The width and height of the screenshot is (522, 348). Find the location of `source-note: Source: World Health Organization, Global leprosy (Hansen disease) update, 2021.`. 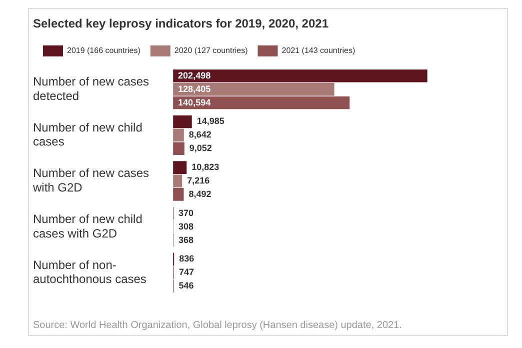

source-note: Source: World Health Organization, Global leprosy (Hansen disease) update, 2021. is located at coordinates (218, 325).